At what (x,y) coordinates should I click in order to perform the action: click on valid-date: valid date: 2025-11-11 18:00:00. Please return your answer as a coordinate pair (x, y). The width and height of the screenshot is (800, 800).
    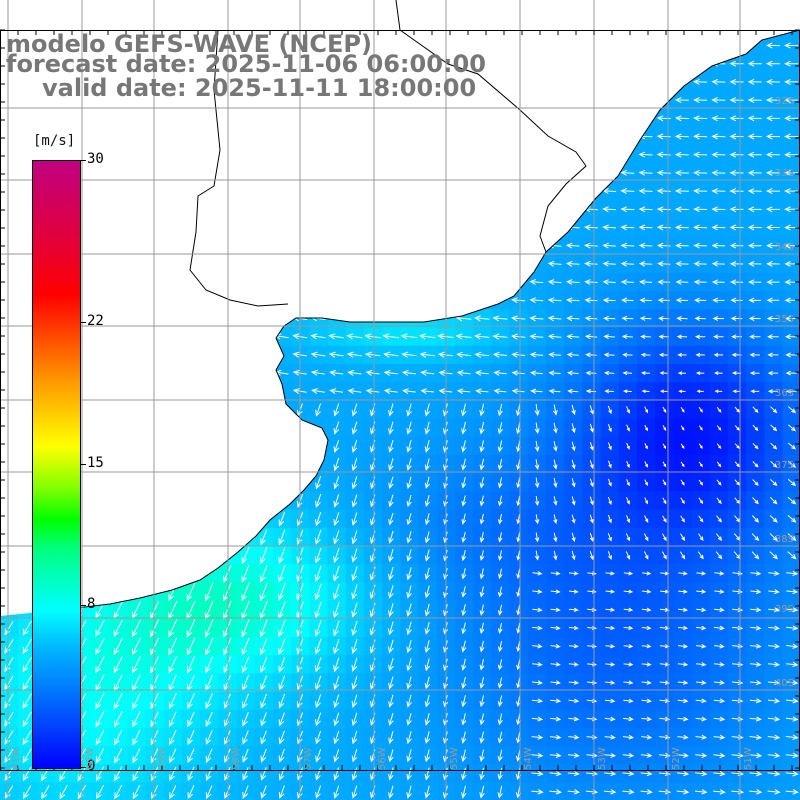
    Looking at the image, I should click on (259, 88).